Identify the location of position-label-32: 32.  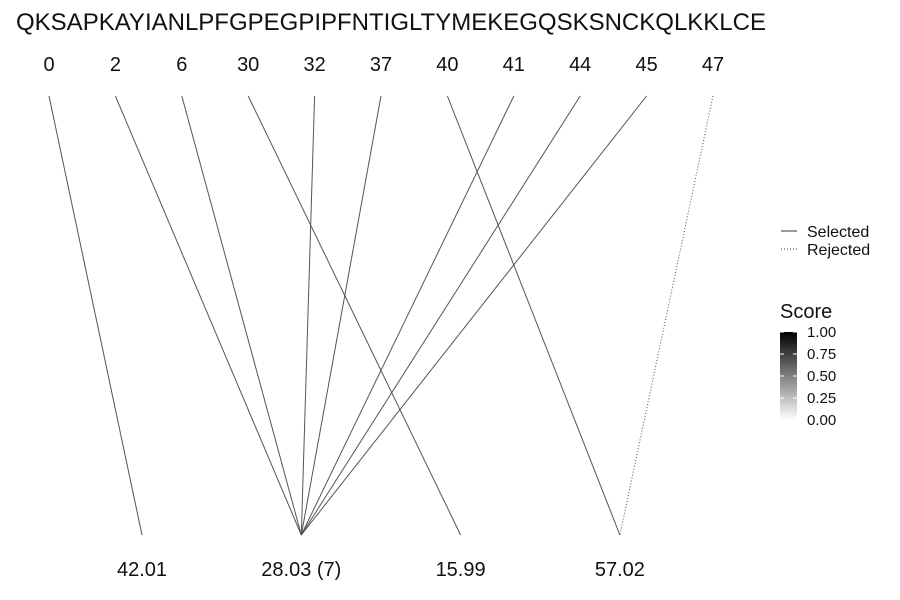
(314, 65).